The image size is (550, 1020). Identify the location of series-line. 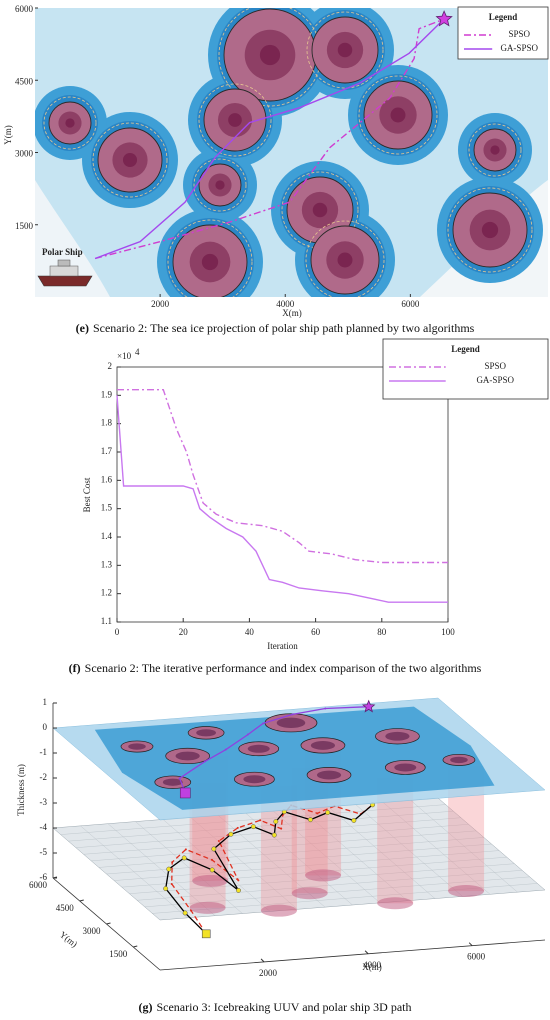
(282, 476).